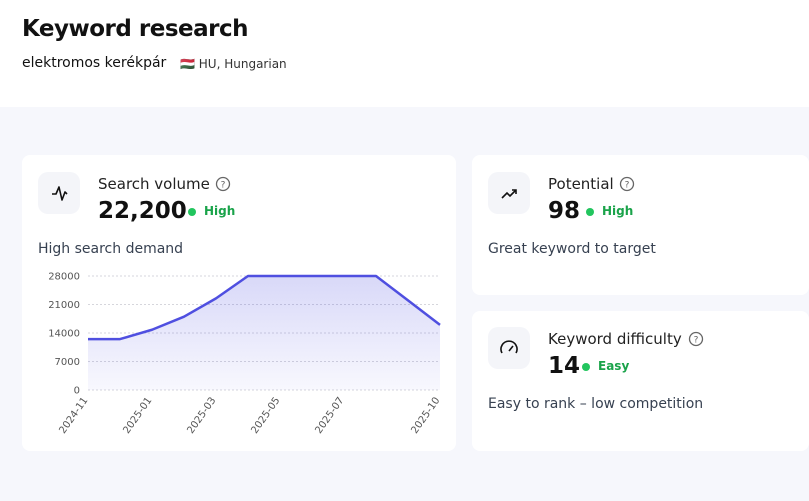  What do you see at coordinates (564, 366) in the screenshot?
I see `card-value: 14` at bounding box center [564, 366].